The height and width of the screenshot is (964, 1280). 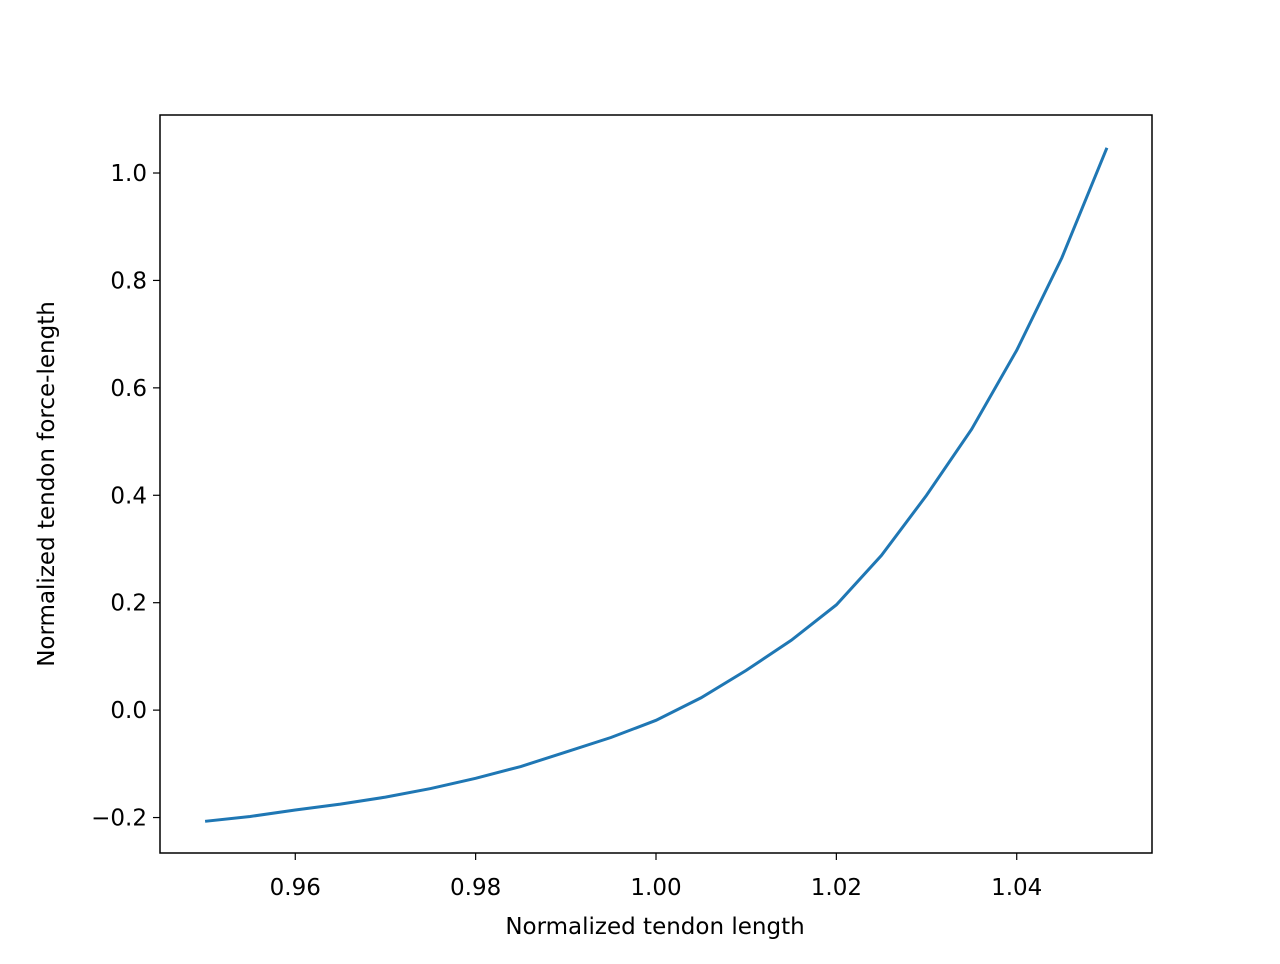 What do you see at coordinates (128, 711) in the screenshot?
I see `y-tick-label: 0.0` at bounding box center [128, 711].